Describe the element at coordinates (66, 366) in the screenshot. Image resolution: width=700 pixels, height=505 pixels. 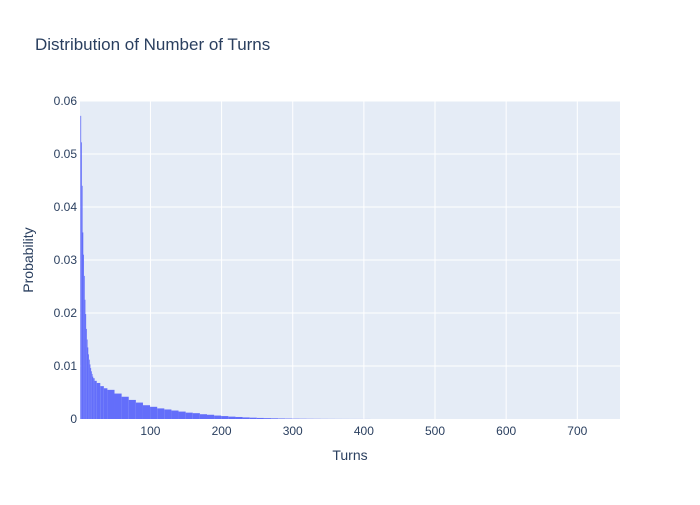
I see `y-tick-label: 0.01` at that location.